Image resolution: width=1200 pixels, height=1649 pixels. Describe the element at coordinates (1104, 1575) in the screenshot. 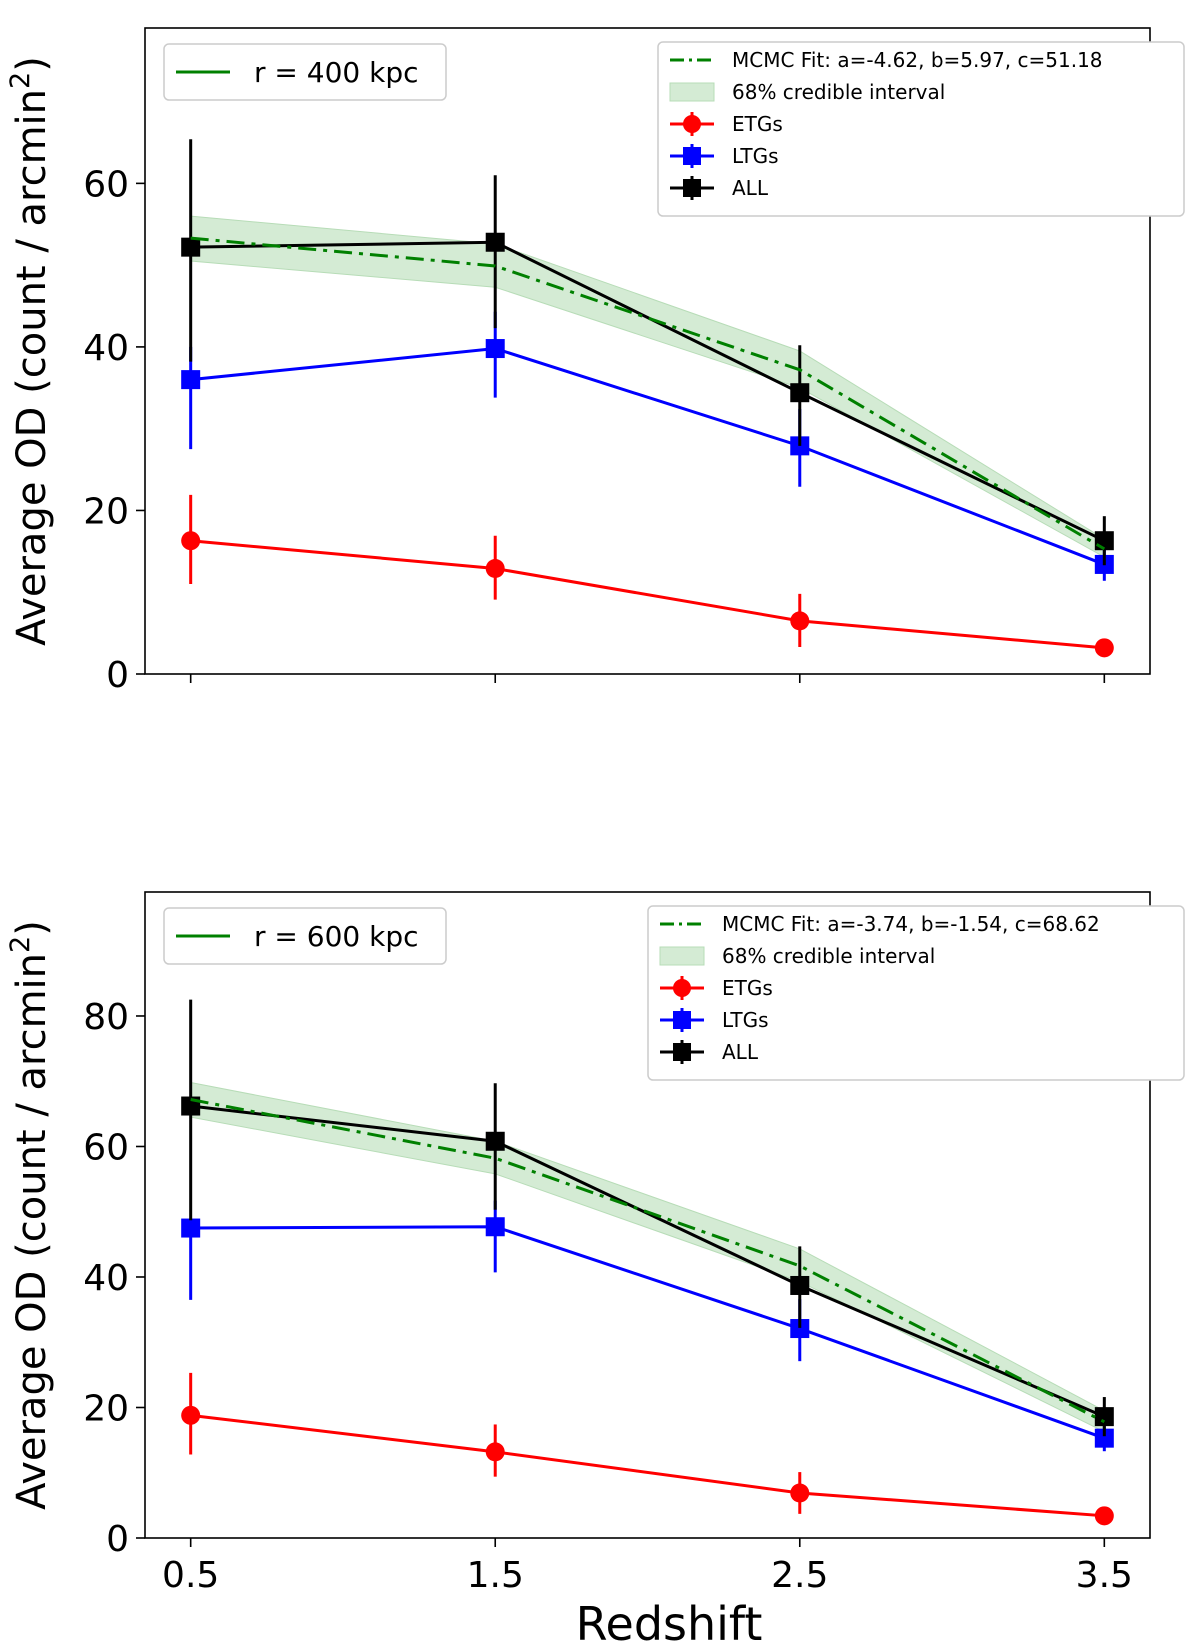

I see `x-tick-label: 3.5` at that location.